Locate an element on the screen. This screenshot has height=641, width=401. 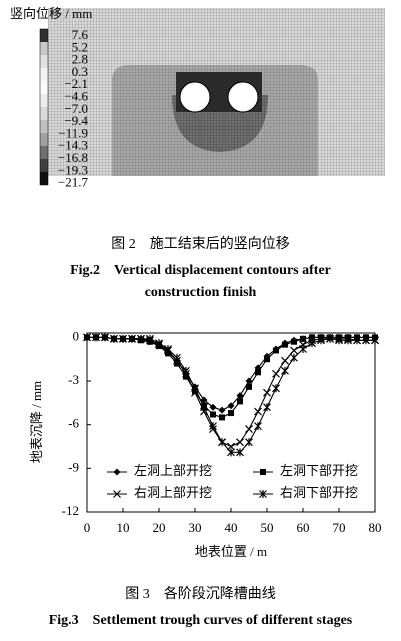
legend-level: 5.2 is located at coordinates (80, 46).